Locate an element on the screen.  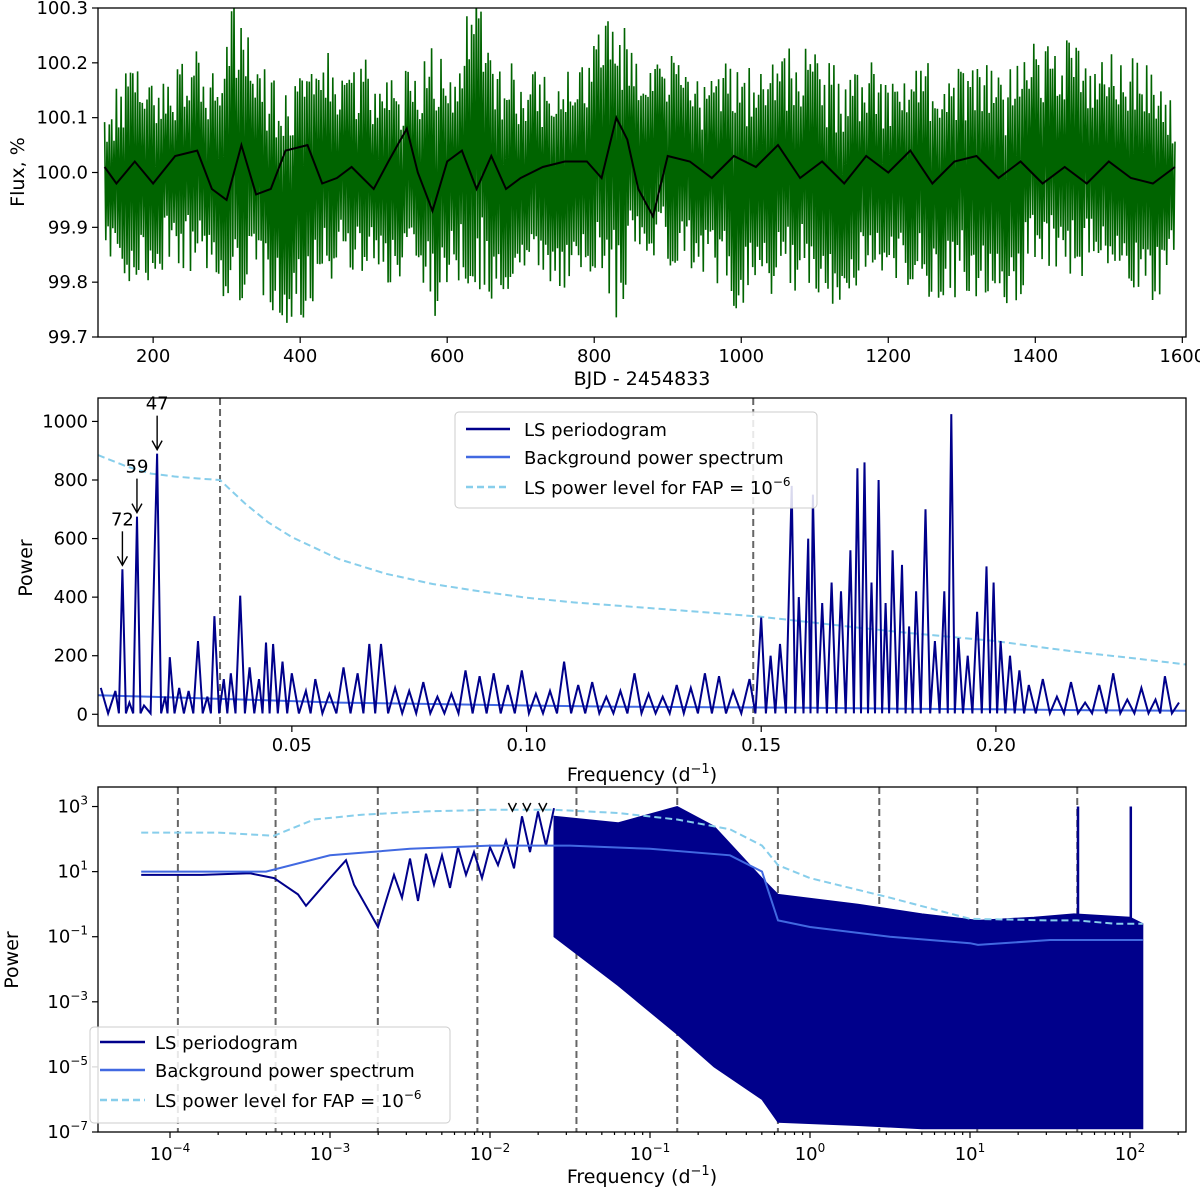
x-tick-label: 10⁰ is located at coordinates (810, 1153).